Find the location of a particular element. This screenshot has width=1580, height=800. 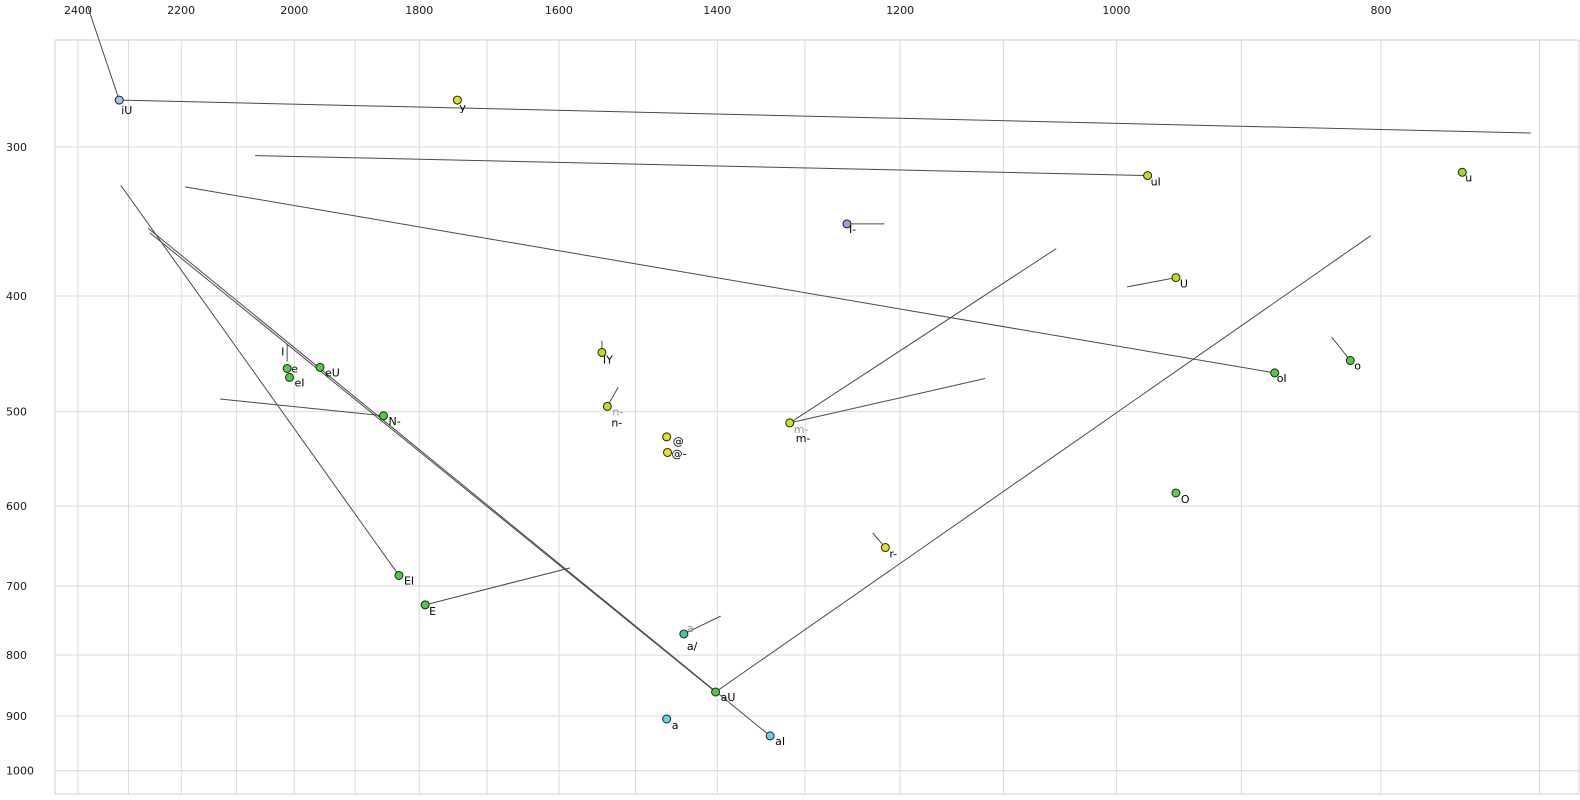

x-tick-label: 2200 is located at coordinates (181, 10).